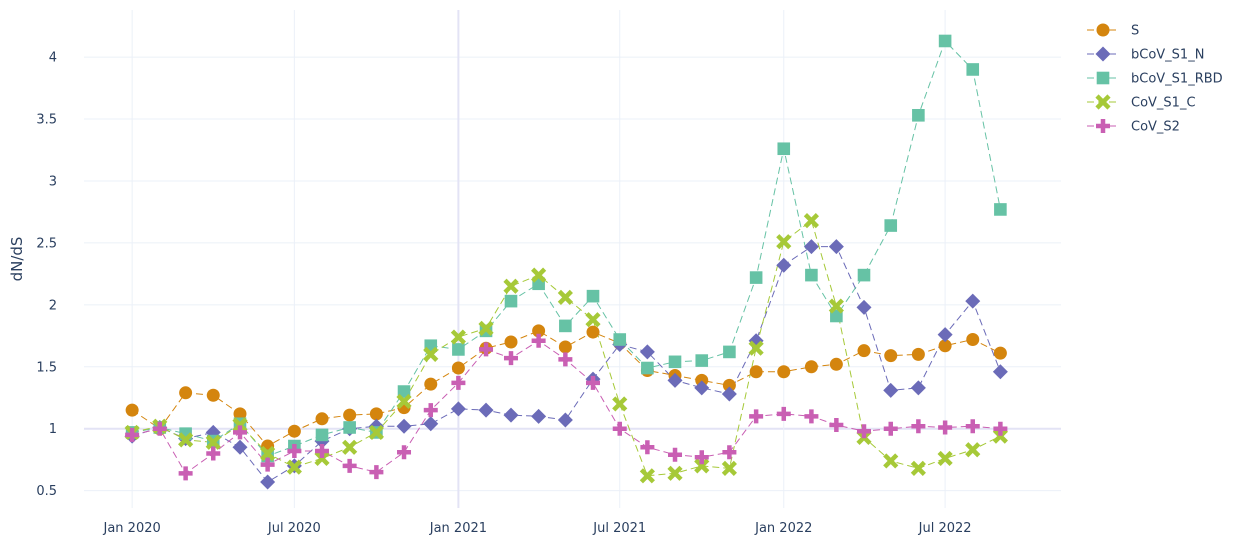 The height and width of the screenshot is (542, 1238). Describe the element at coordinates (53, 305) in the screenshot. I see `y-tick-label: 2` at that location.